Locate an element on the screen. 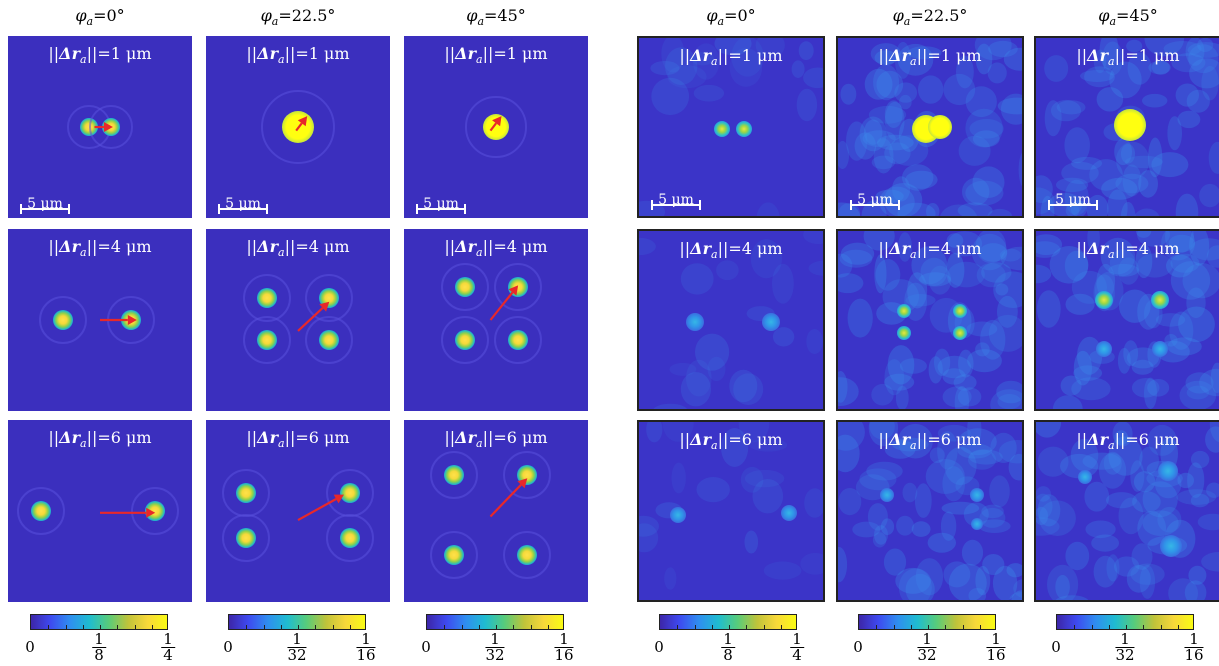  header-value: =45° is located at coordinates (505, 15).